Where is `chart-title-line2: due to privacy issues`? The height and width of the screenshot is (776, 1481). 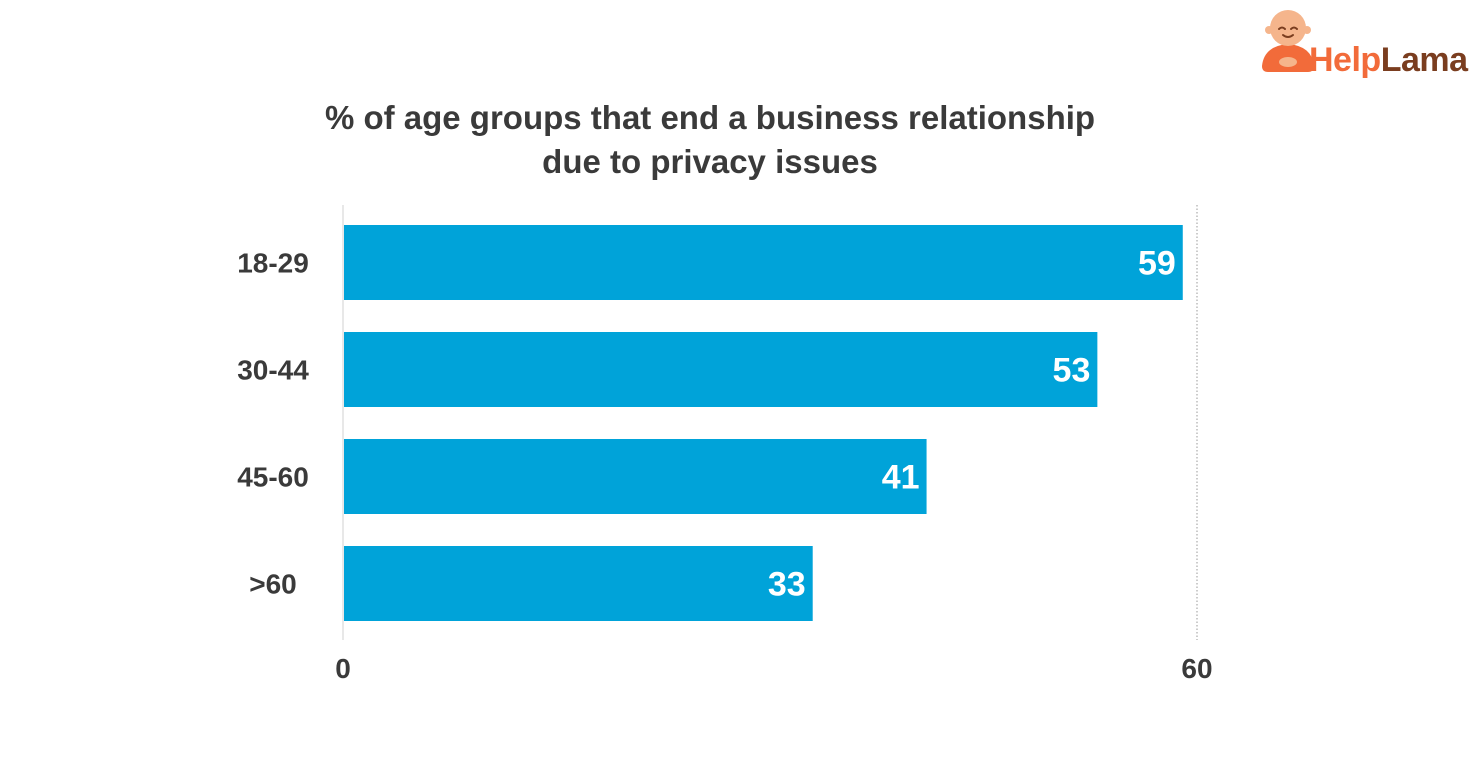
chart-title-line2: due to privacy issues is located at coordinates (710, 161).